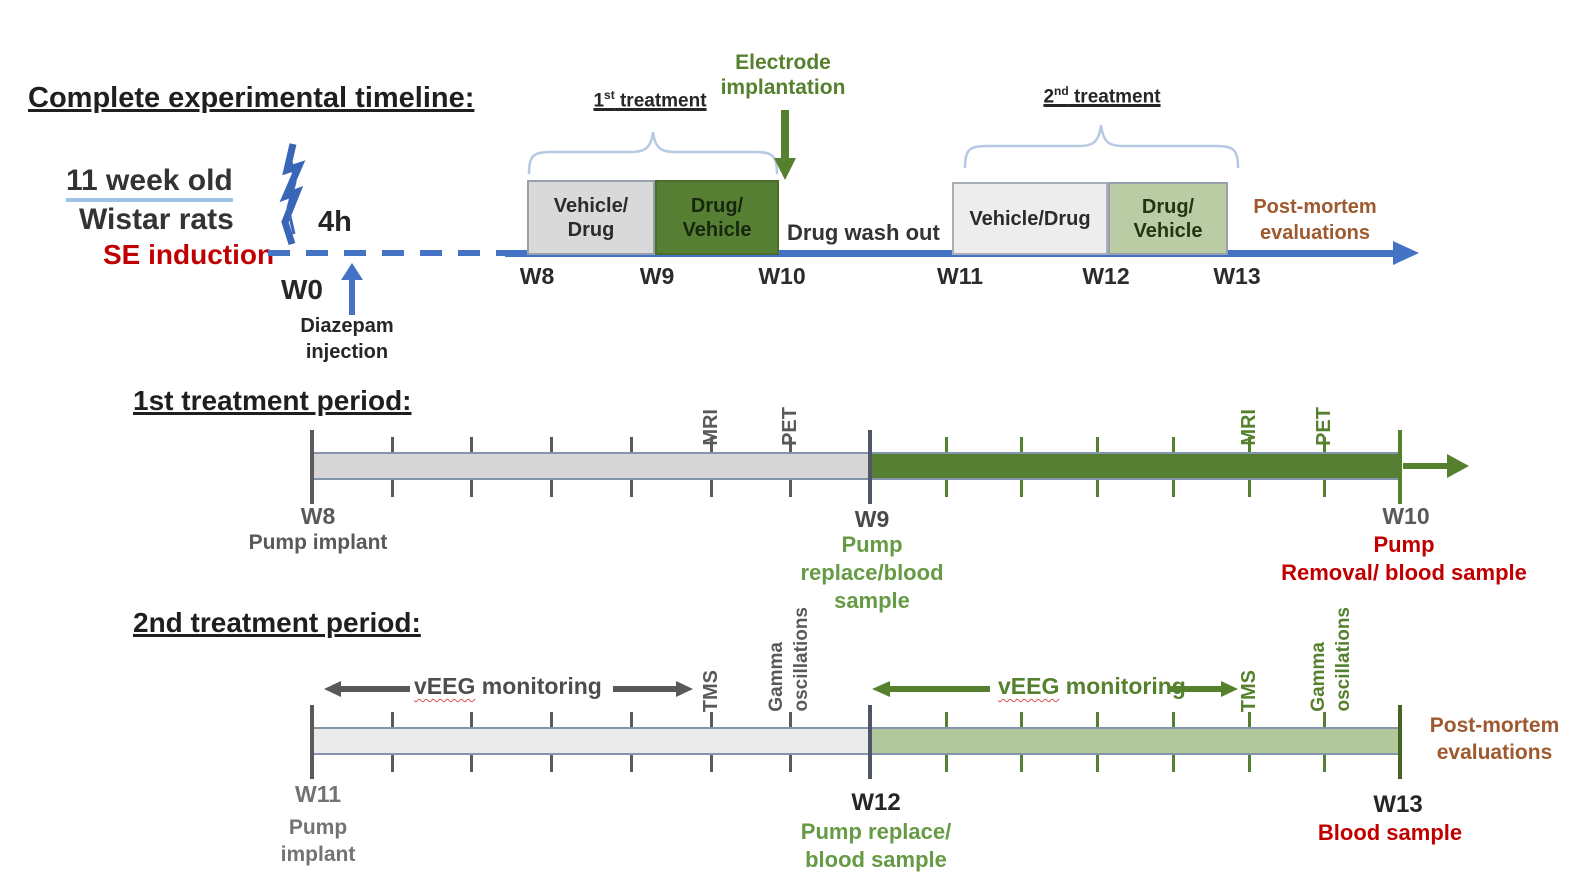 This screenshot has height=894, width=1584. I want to click on period2-w13-label: W13, so click(1398, 804).